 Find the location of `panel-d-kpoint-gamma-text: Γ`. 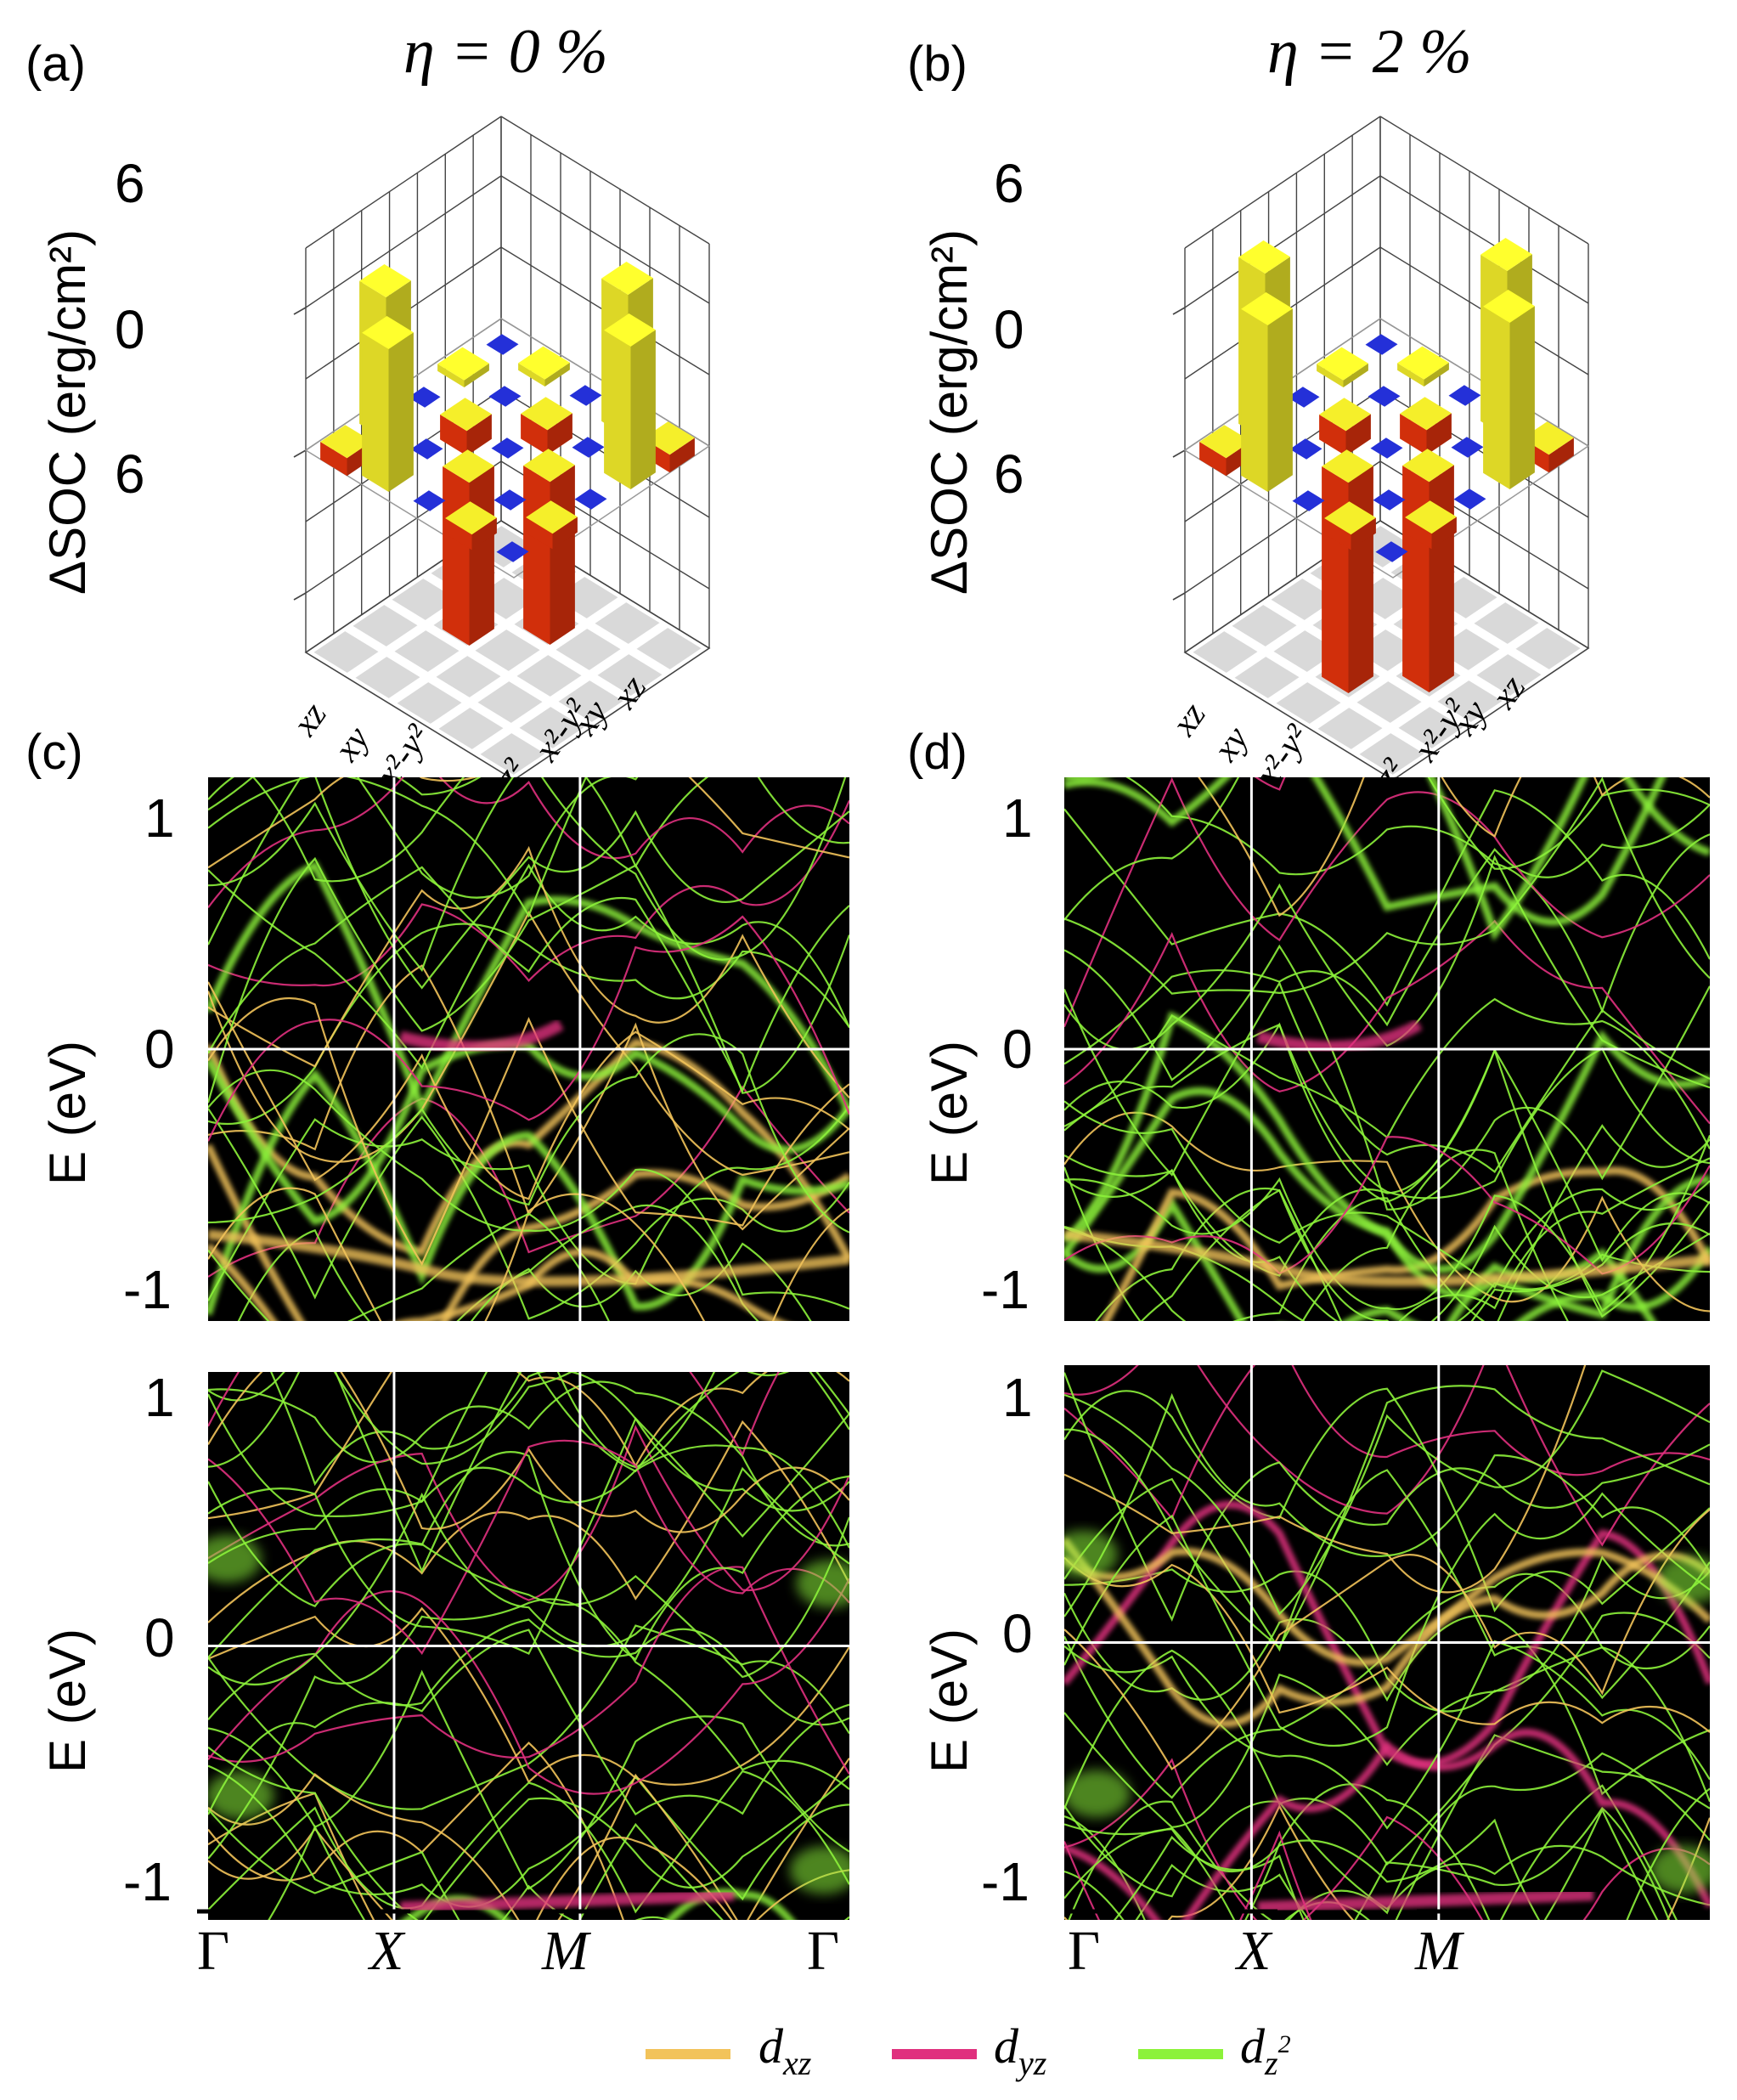

panel-d-kpoint-gamma-text: Γ is located at coordinates (1084, 1951).